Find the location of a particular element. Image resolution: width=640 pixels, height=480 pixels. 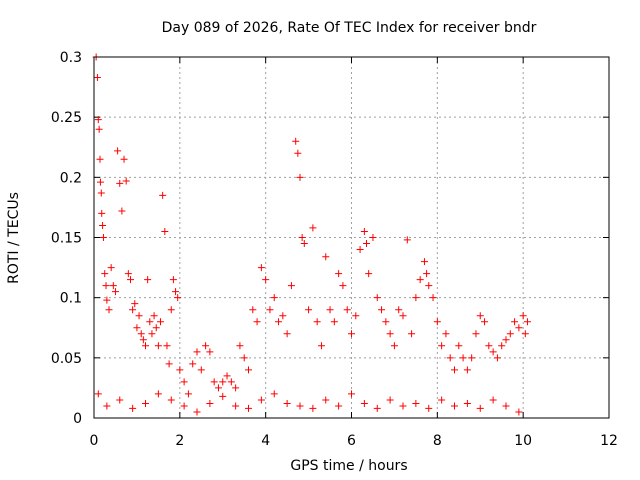

x-tick-label: 0 is located at coordinates (94, 441).